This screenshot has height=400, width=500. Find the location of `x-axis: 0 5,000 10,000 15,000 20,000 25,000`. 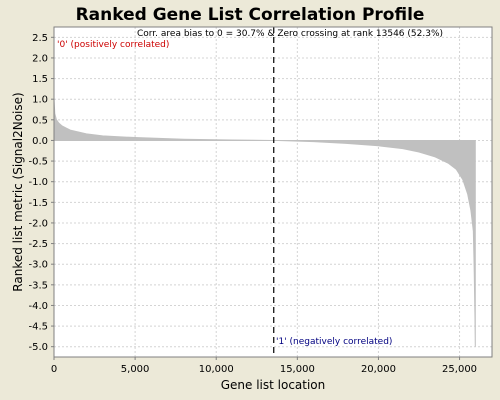

x-axis: 0 5,000 10,000 15,000 20,000 25,000 is located at coordinates (264, 366).